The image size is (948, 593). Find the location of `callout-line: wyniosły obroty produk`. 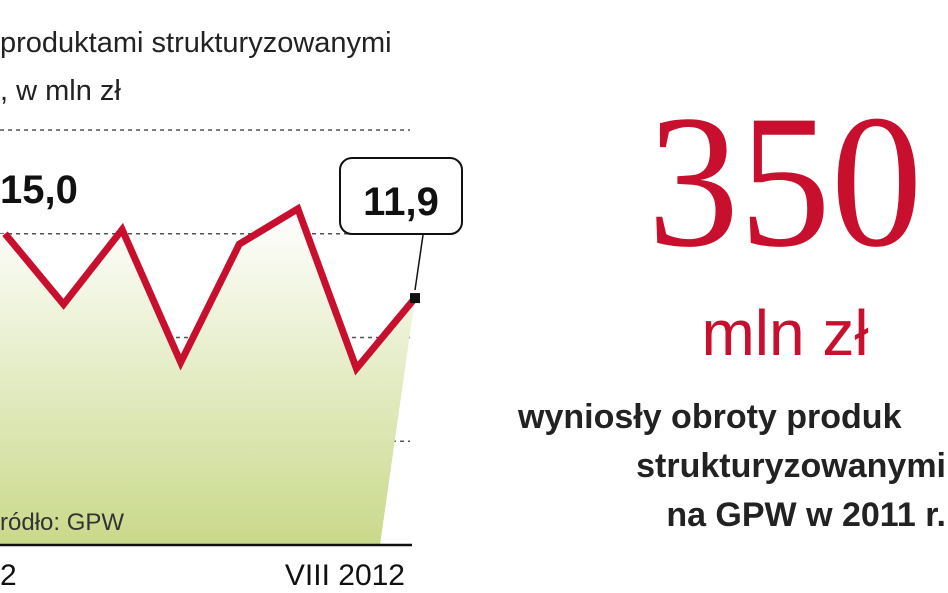

callout-line: wyniosły obroty produk is located at coordinates (709, 417).